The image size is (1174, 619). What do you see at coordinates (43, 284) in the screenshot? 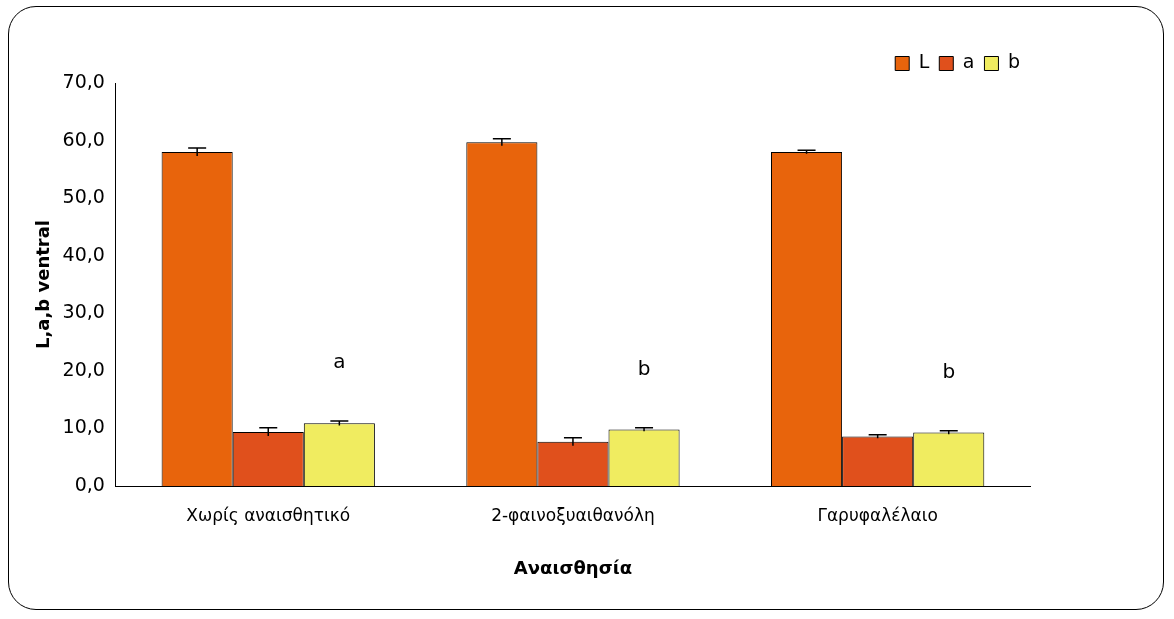
I see `y-axis-title: L,a,b ventral` at bounding box center [43, 284].